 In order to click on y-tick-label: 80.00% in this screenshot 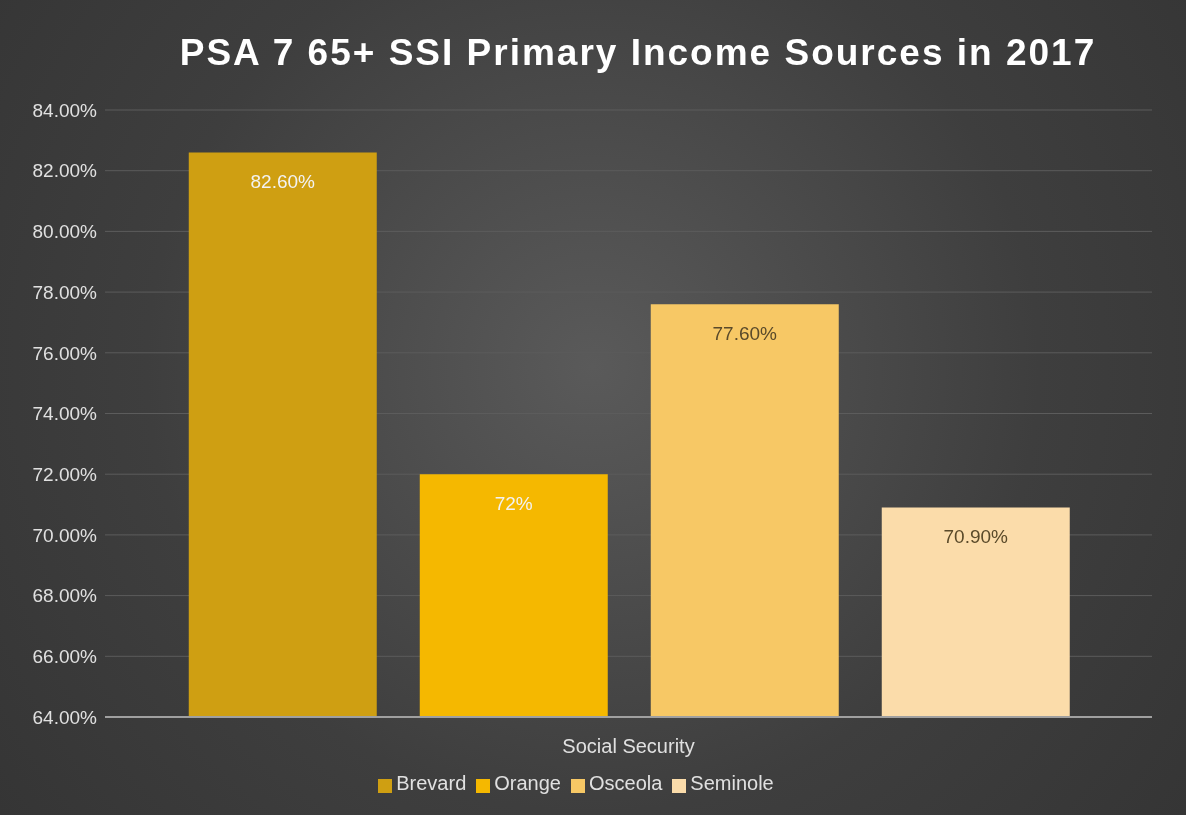, I will do `click(65, 232)`.